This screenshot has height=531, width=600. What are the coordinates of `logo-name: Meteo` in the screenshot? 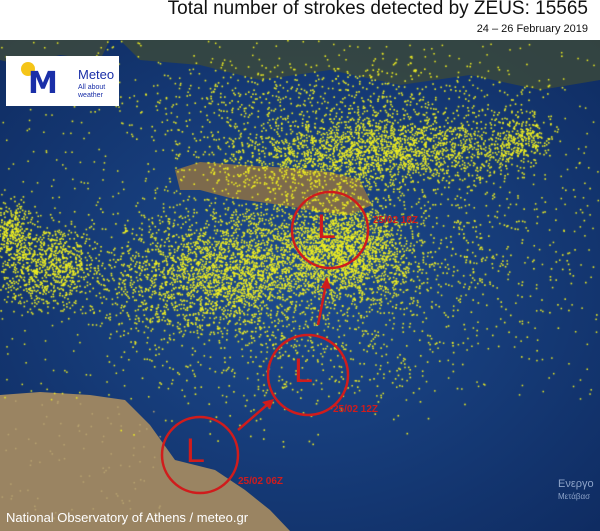 It's located at (96, 74).